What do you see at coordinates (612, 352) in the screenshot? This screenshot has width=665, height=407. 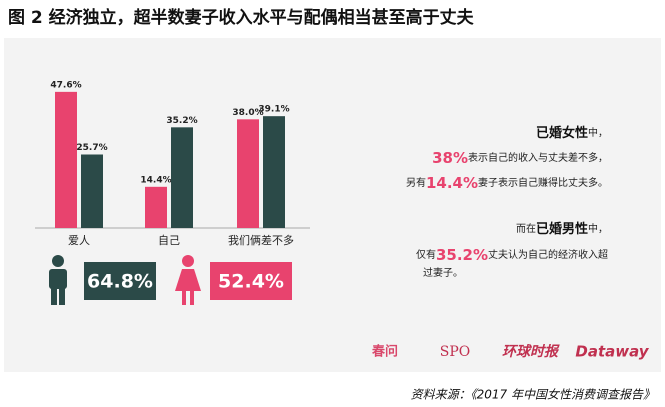 I see `logo: Dataway` at bounding box center [612, 352].